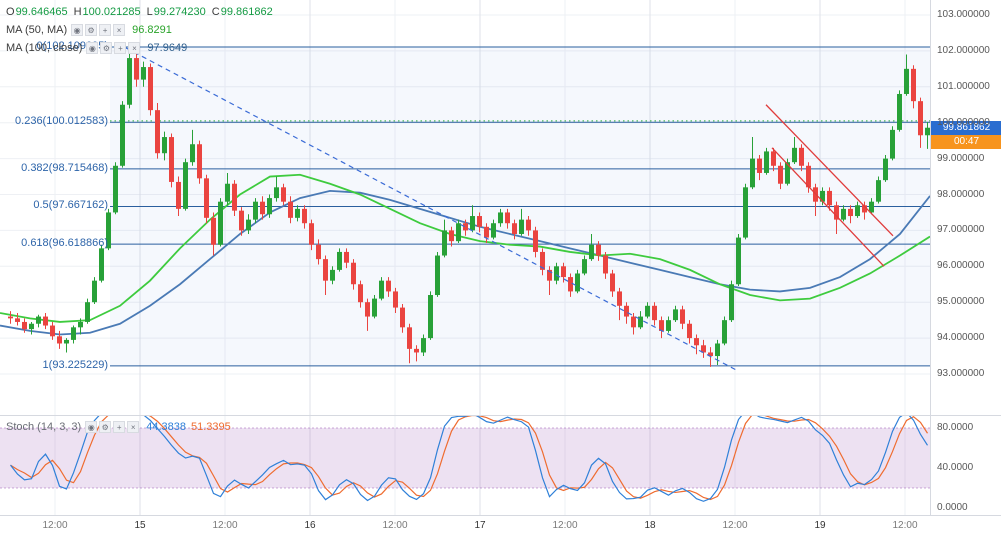 The image size is (1001, 537). What do you see at coordinates (963, 50) in the screenshot?
I see `price-axis-label: 102.000000` at bounding box center [963, 50].